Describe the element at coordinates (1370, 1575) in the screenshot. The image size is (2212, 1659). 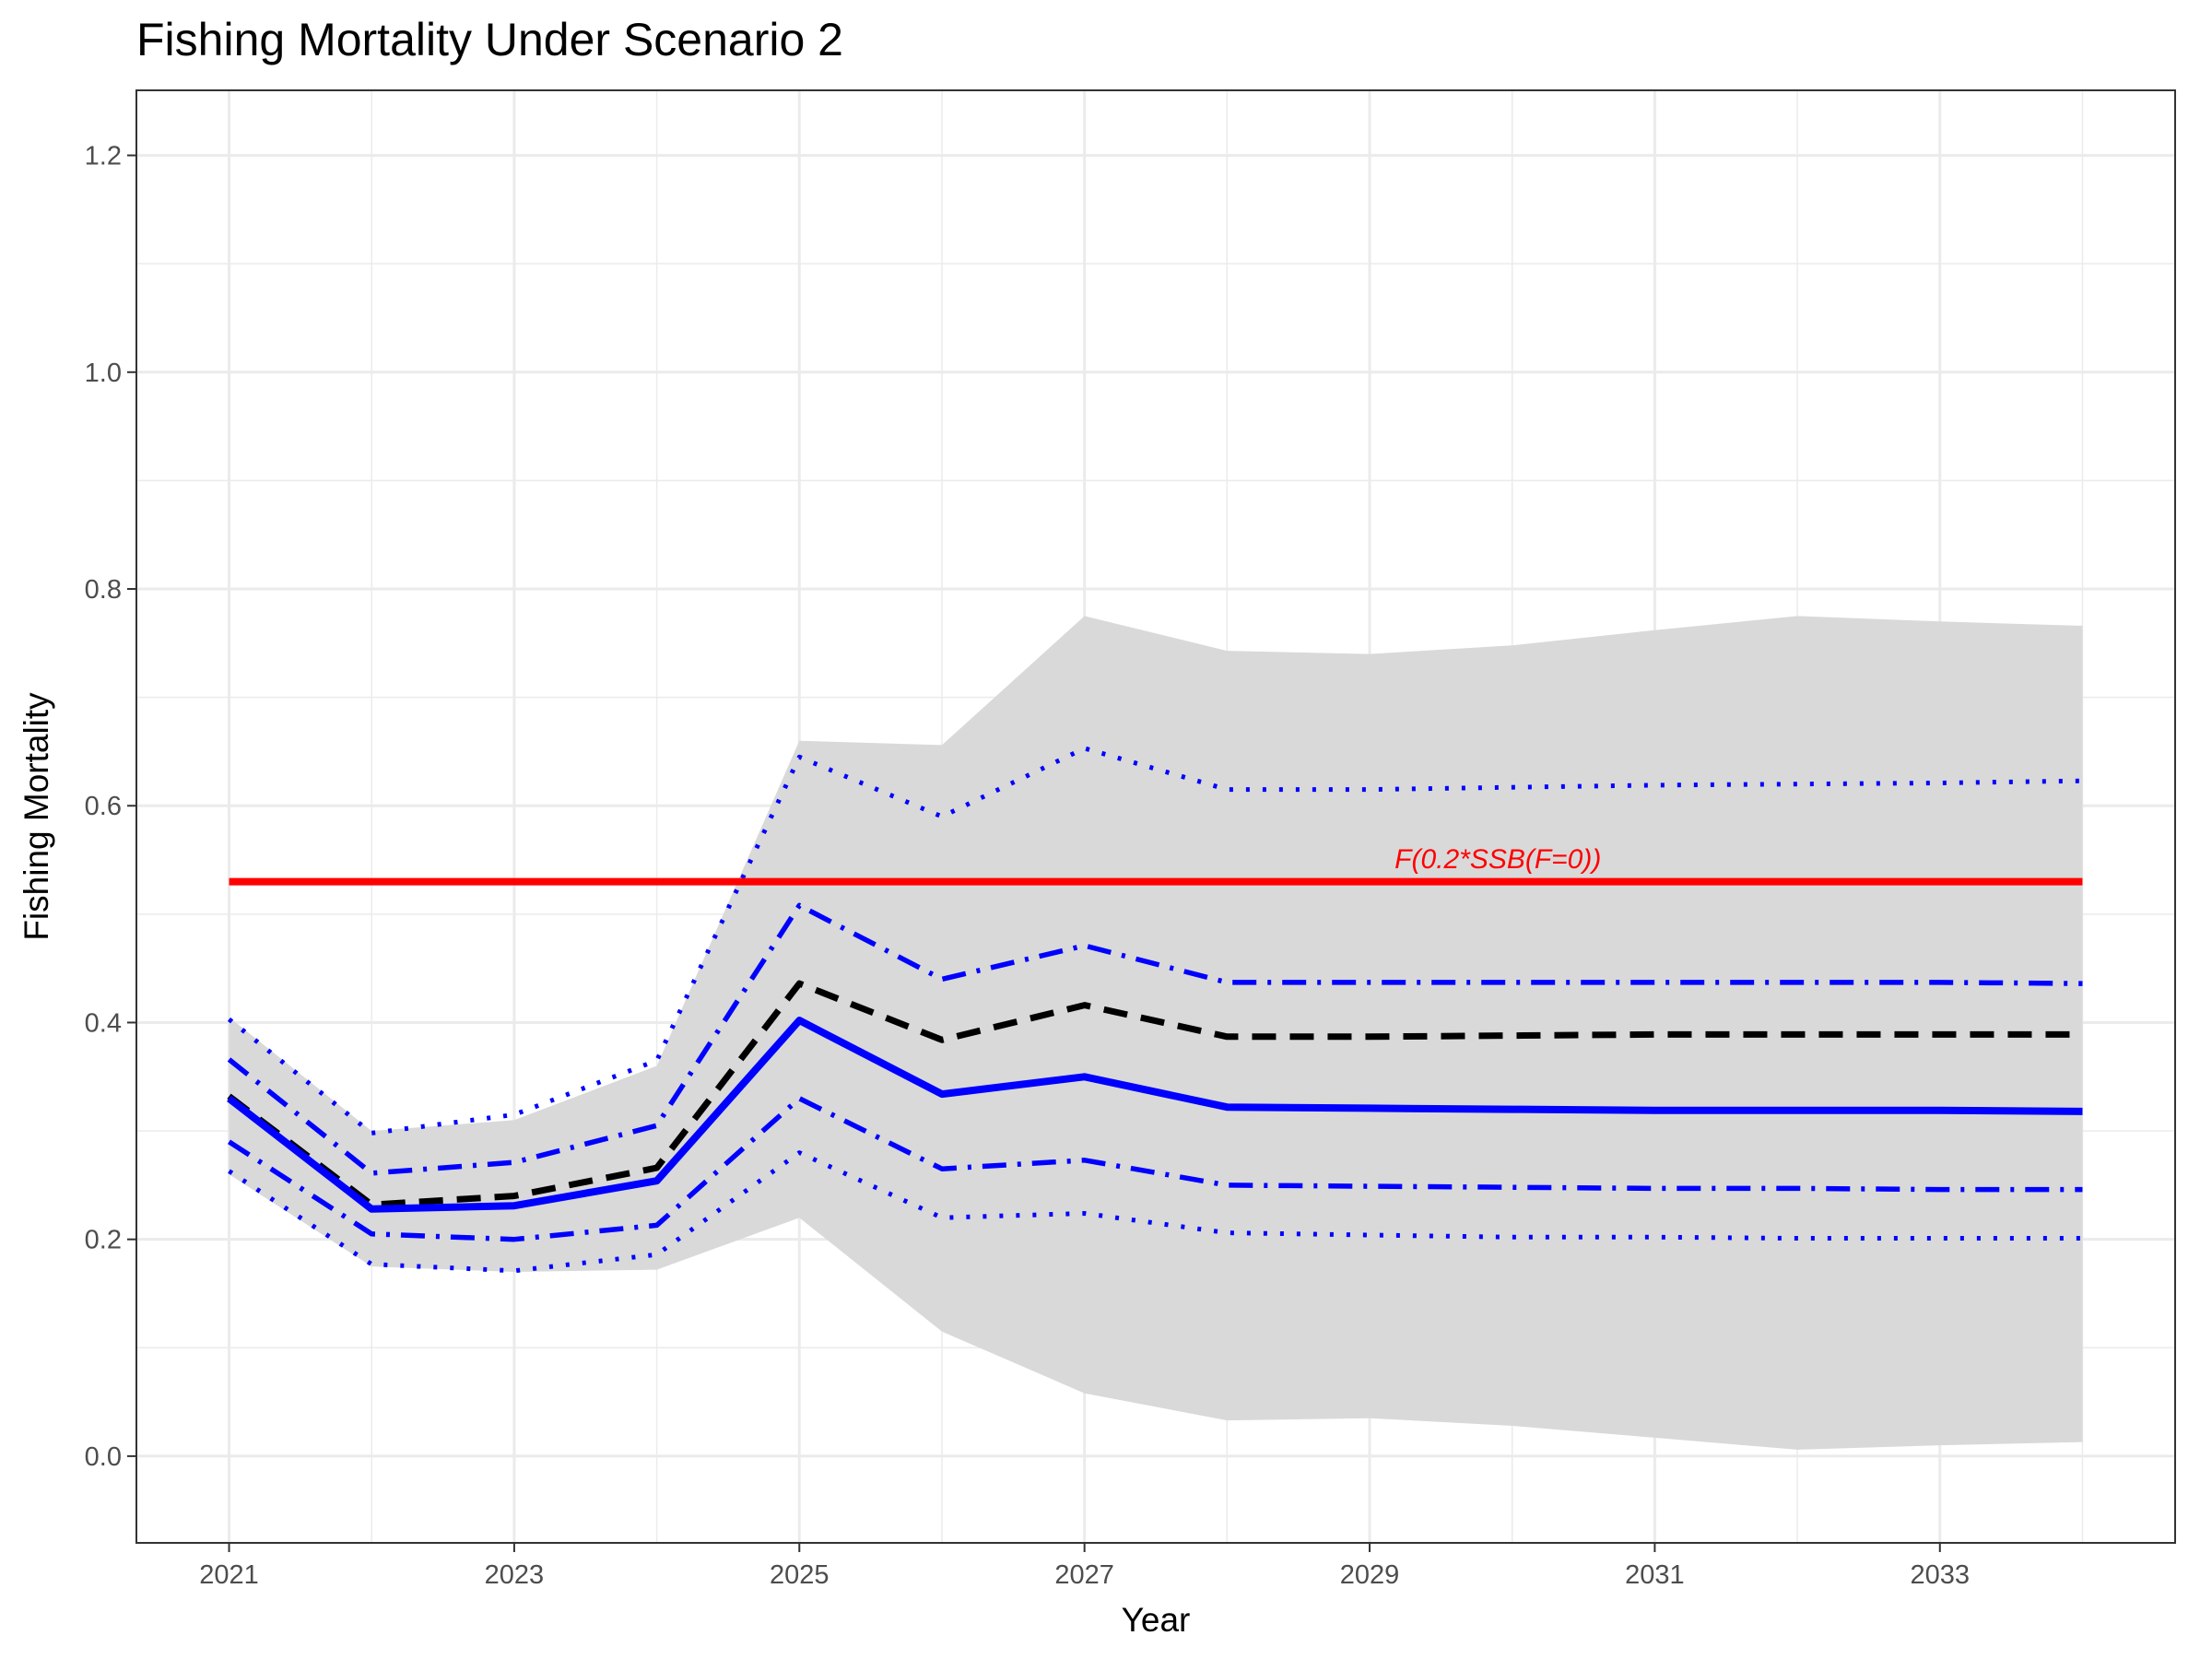
I see `x-tick-label: 2029` at that location.